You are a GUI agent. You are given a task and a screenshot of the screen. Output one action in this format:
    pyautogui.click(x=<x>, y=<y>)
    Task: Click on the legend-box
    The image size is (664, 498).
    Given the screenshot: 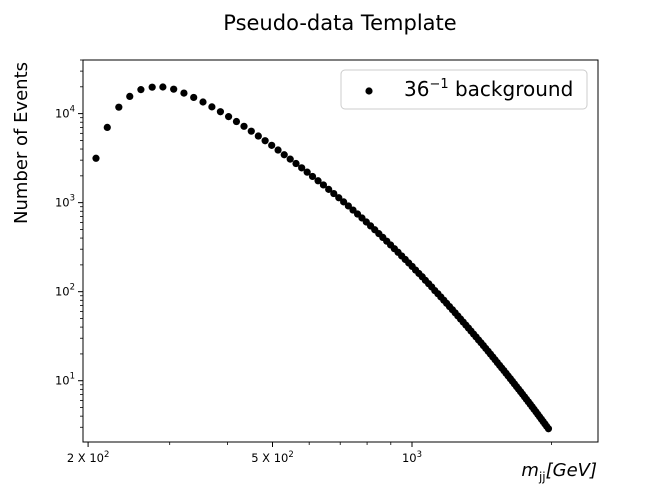 What is the action you would take?
    pyautogui.click(x=464, y=89)
    